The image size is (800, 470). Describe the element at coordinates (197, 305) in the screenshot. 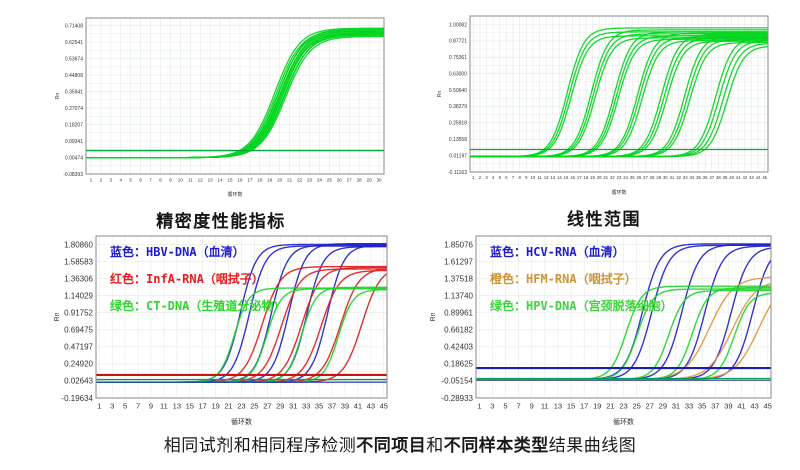

I see `legend-entry: 绿色：CT-DNA（生殖道分泌物）` at that location.